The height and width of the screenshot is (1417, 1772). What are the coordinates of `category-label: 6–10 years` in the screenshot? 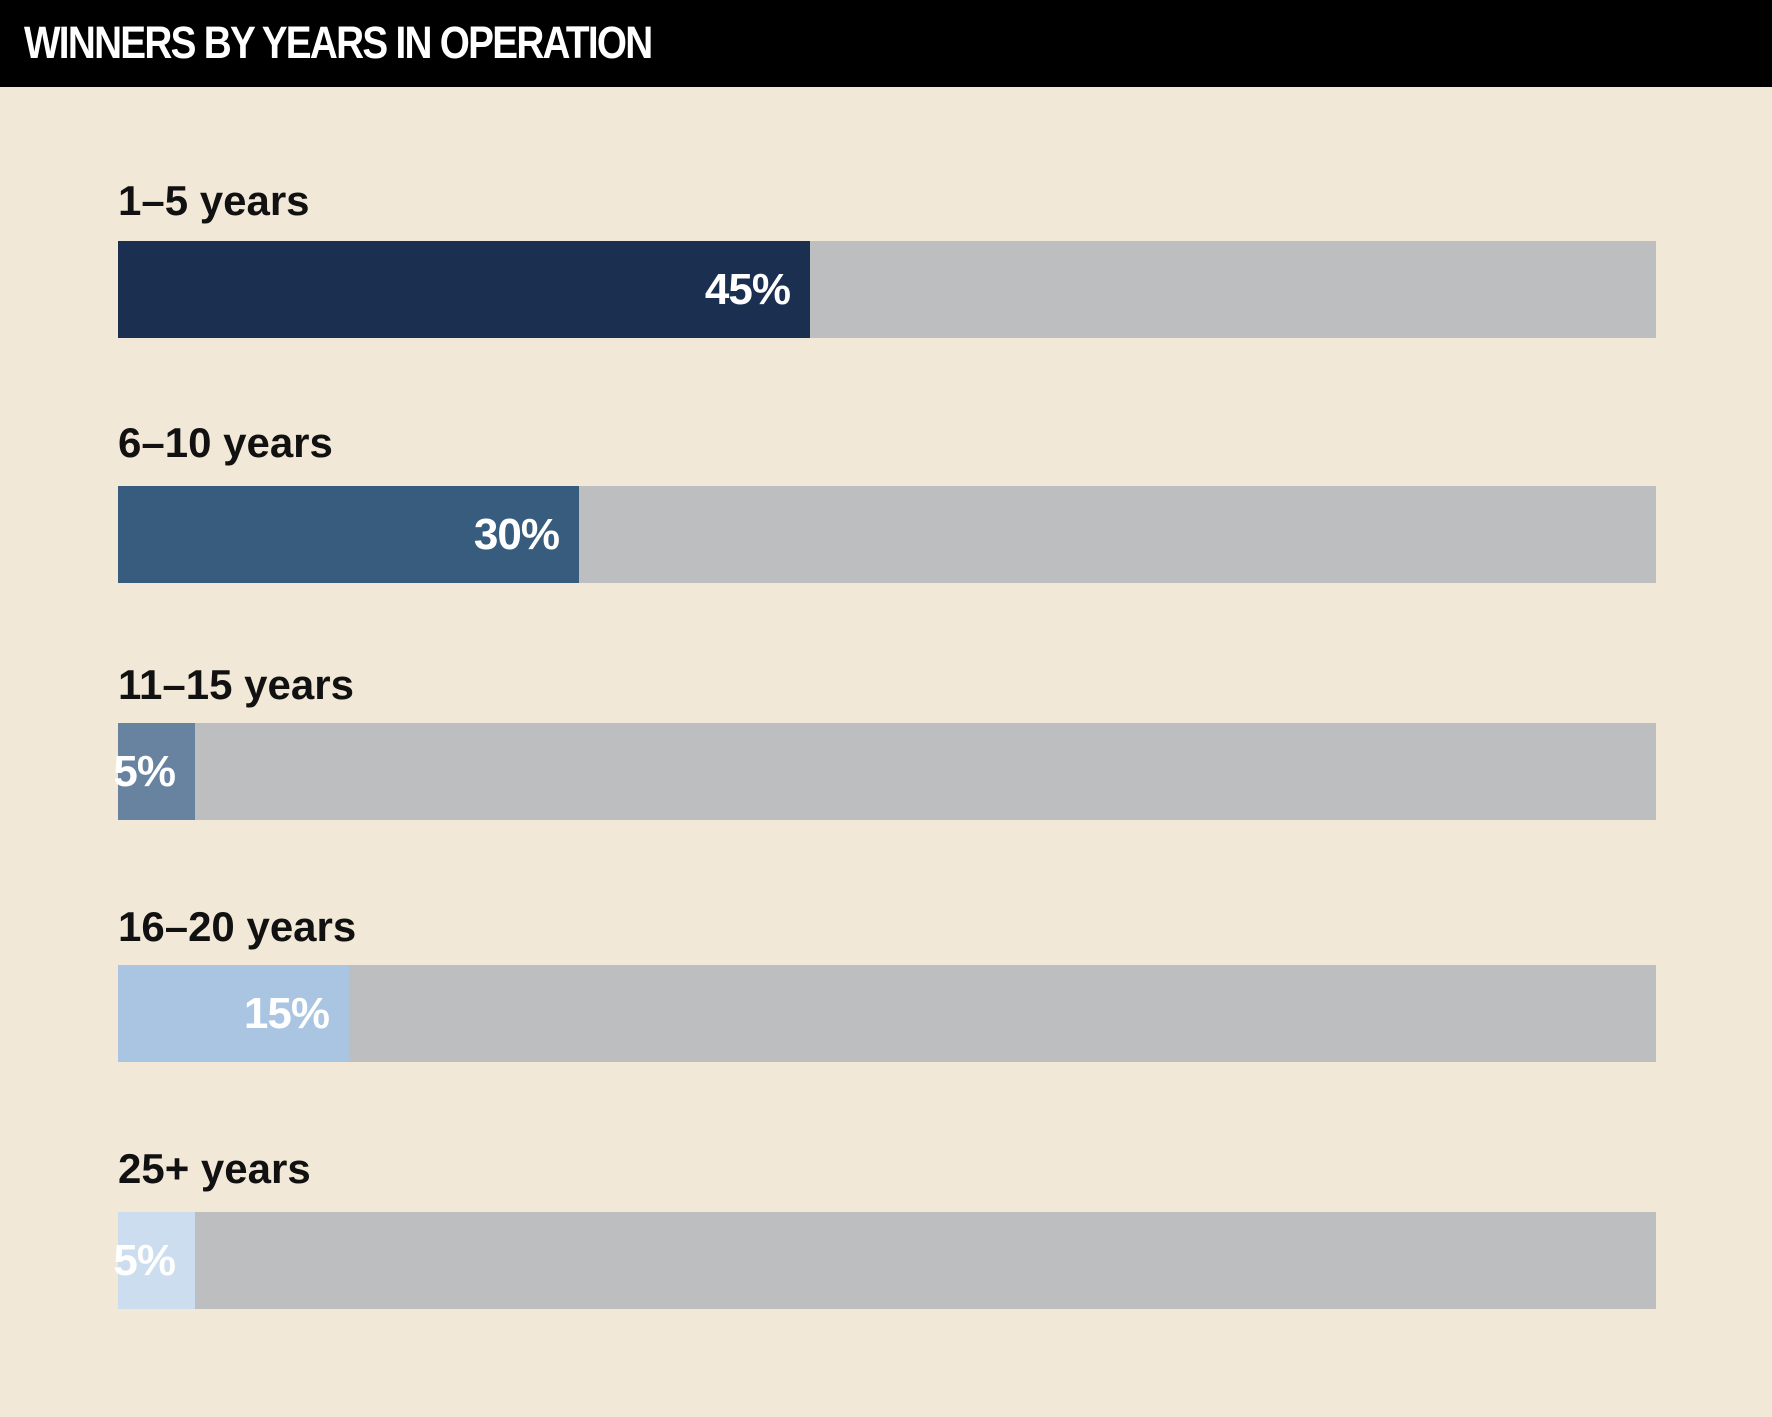 It's located at (225, 442).